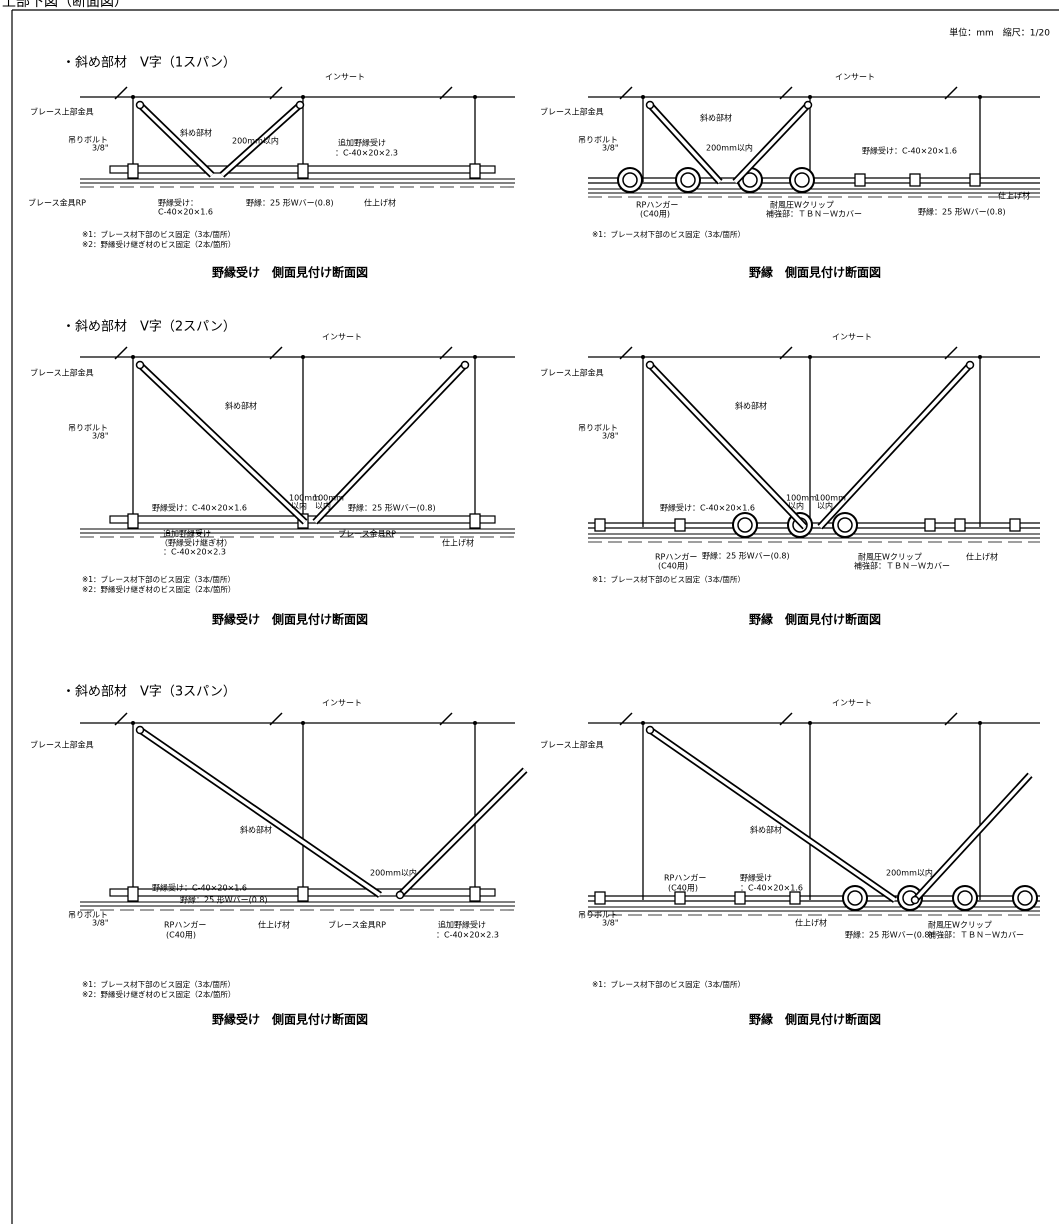 The width and height of the screenshot is (1059, 1224). Describe the element at coordinates (771, 888) in the screenshot. I see `callout-label: ：C-40×20×1.6` at that location.